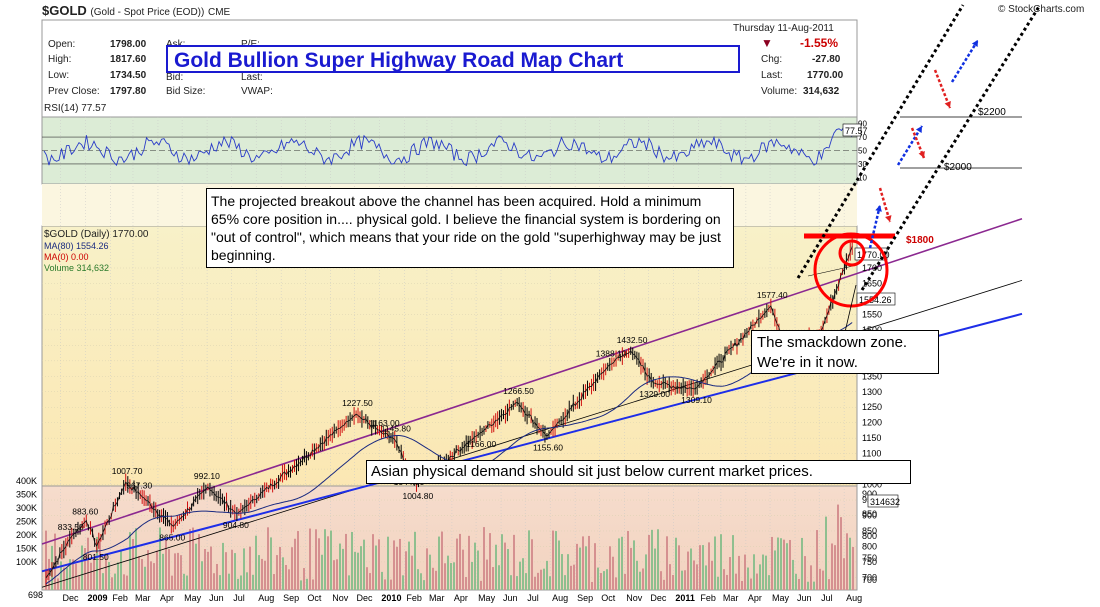 The width and height of the screenshot is (1100, 607). What do you see at coordinates (66, 257) in the screenshot?
I see `ma0-legend: MA(0) 0.00` at bounding box center [66, 257].